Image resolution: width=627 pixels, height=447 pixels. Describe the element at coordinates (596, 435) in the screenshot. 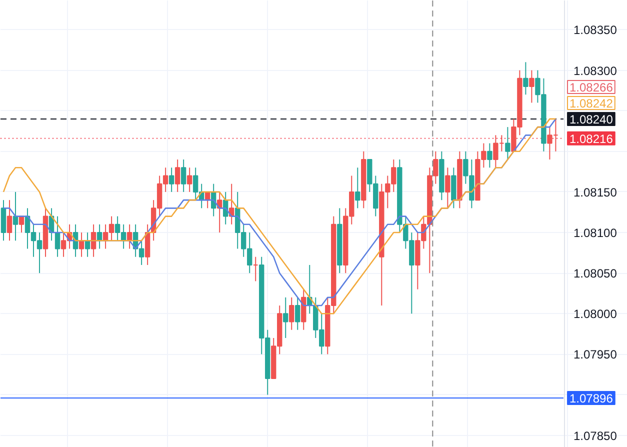

I see `y-tick-label: 1.07850` at that location.